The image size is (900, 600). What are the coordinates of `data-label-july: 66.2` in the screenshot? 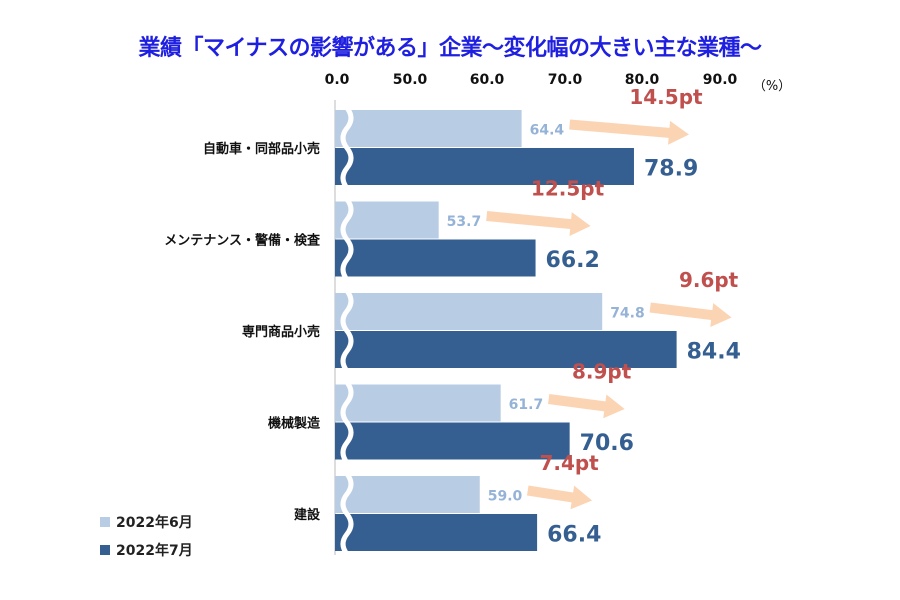 It's located at (573, 260).